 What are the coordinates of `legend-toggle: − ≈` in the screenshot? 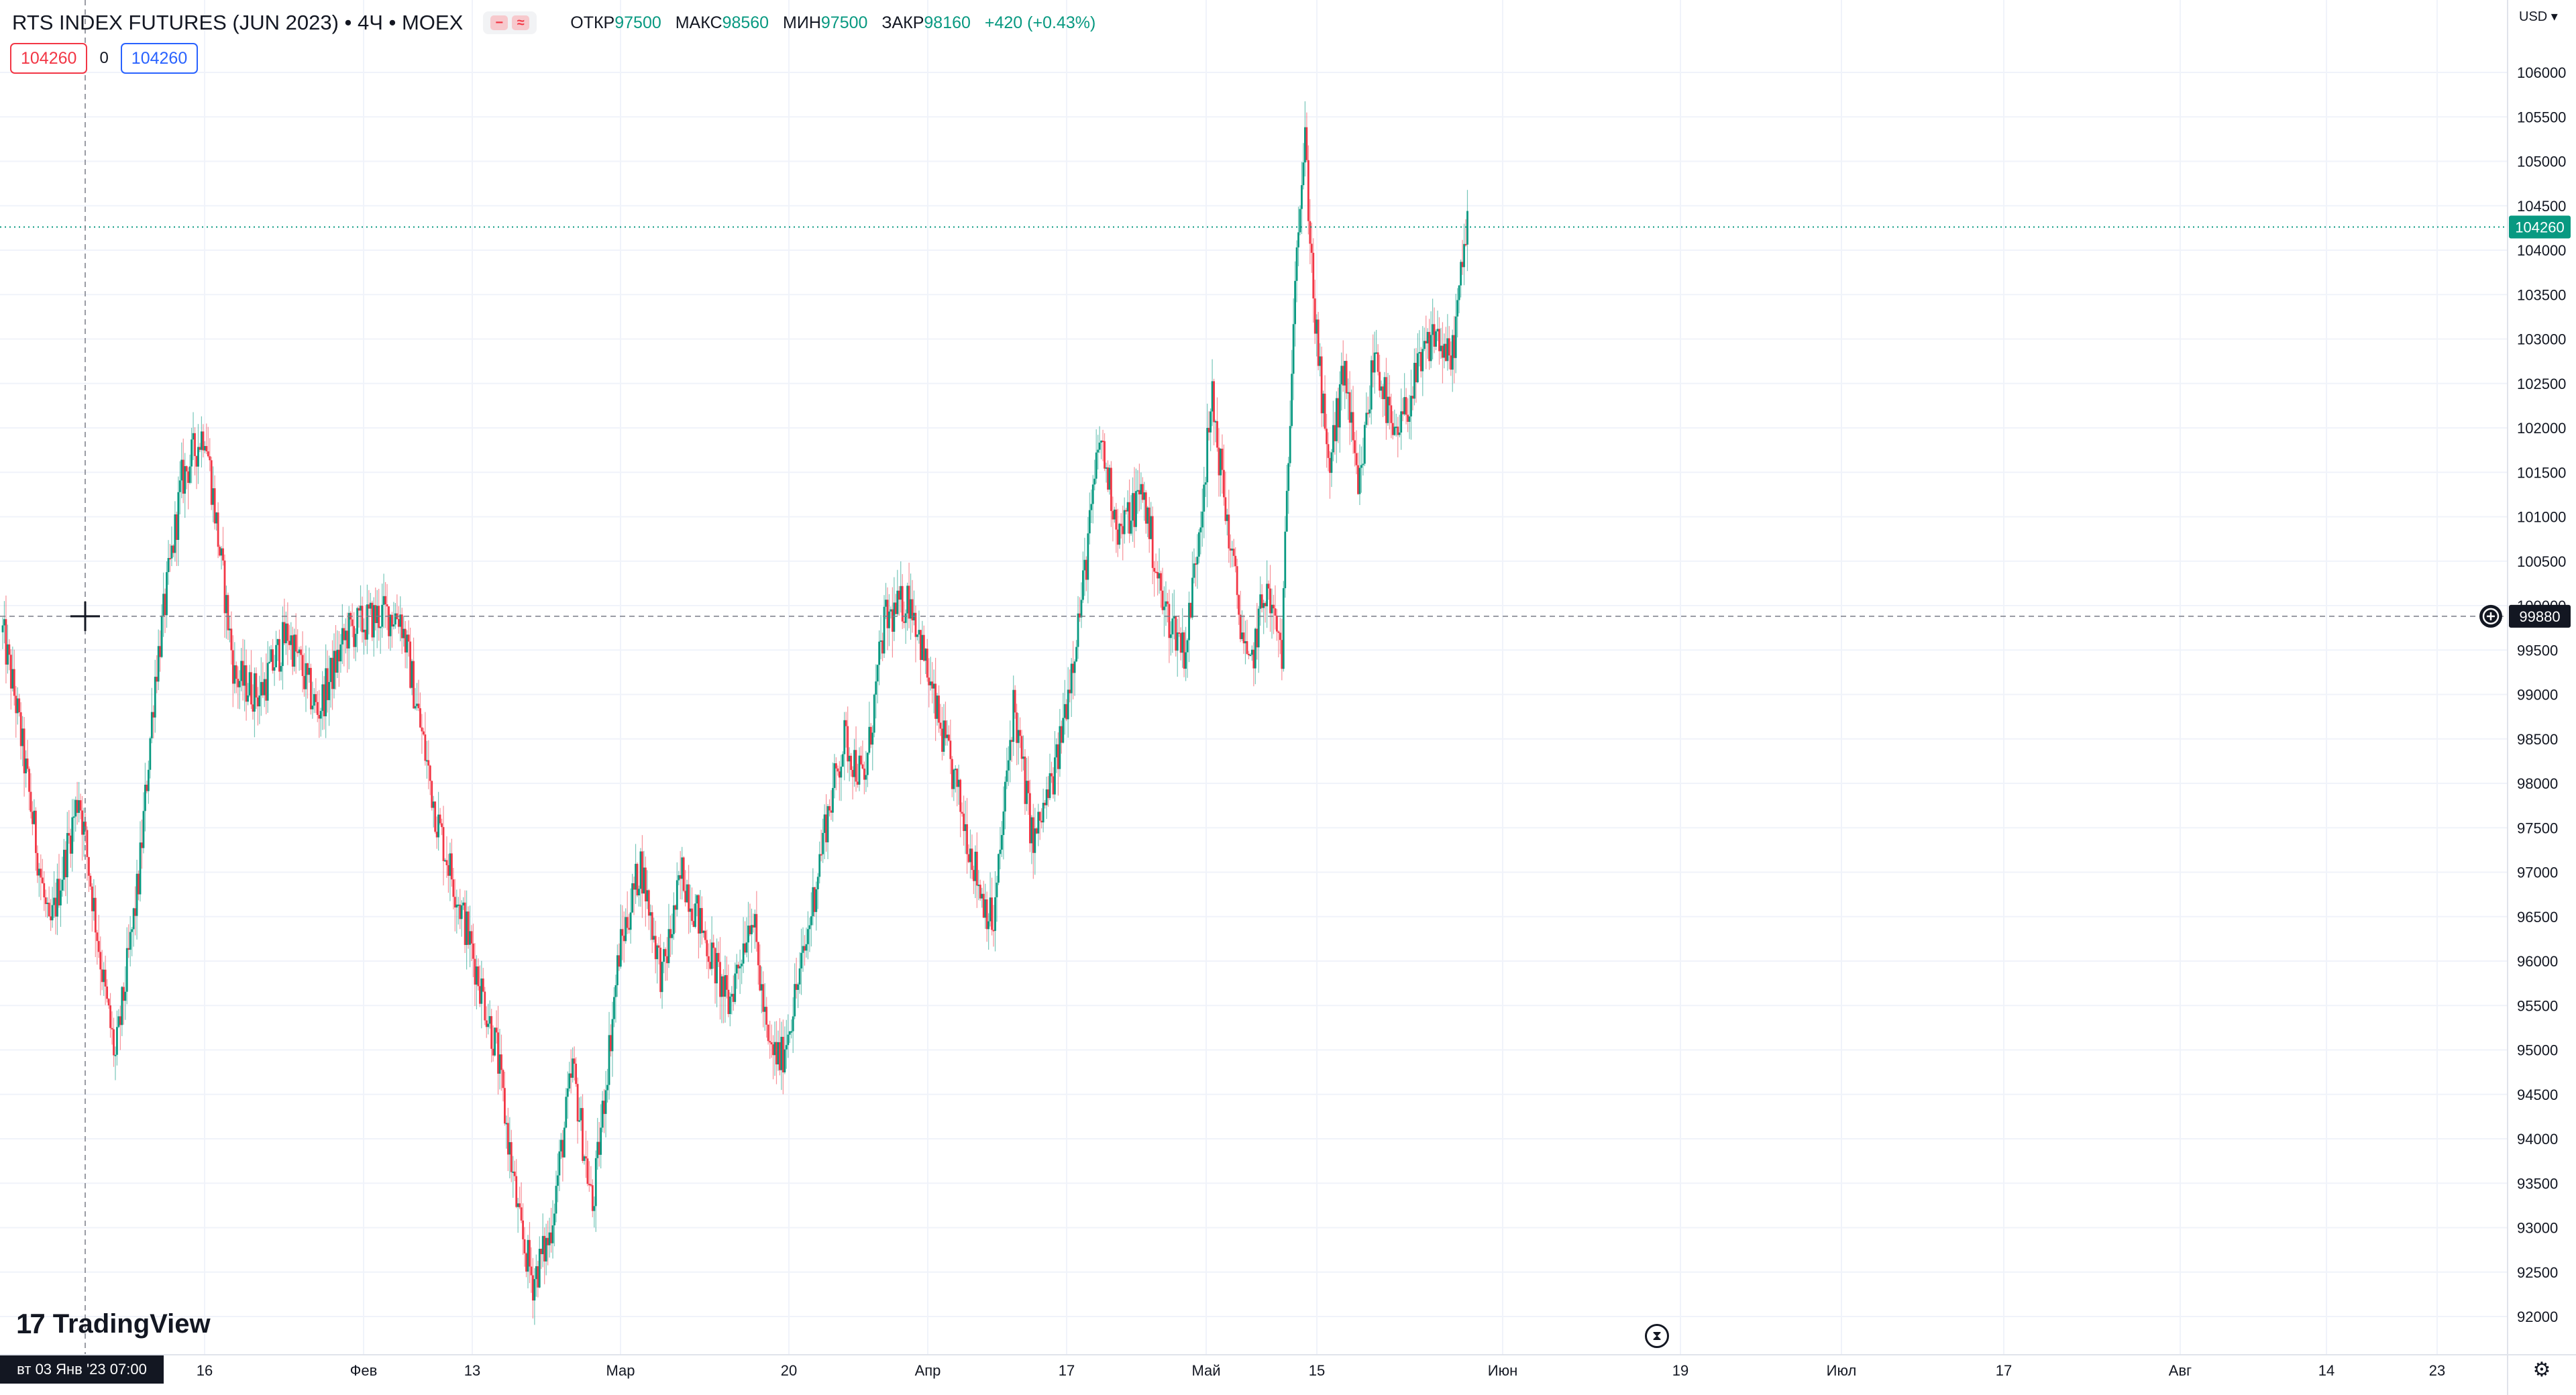 It's located at (510, 22).